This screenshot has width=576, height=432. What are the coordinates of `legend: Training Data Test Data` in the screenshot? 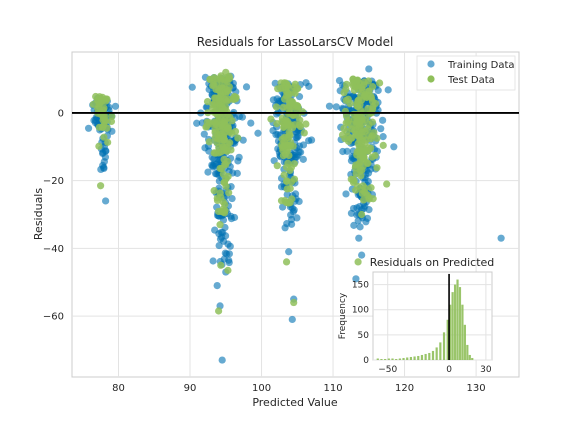 It's located at (466, 73).